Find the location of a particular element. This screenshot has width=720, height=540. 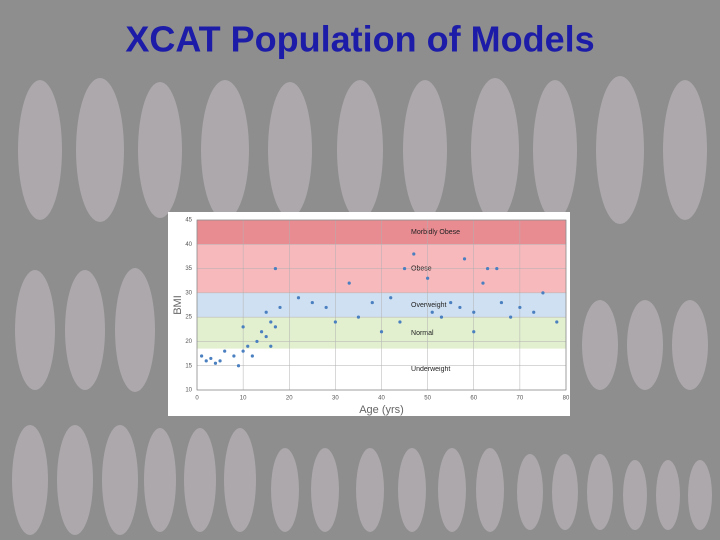

band-label: Morbidly Obese is located at coordinates (435, 232).